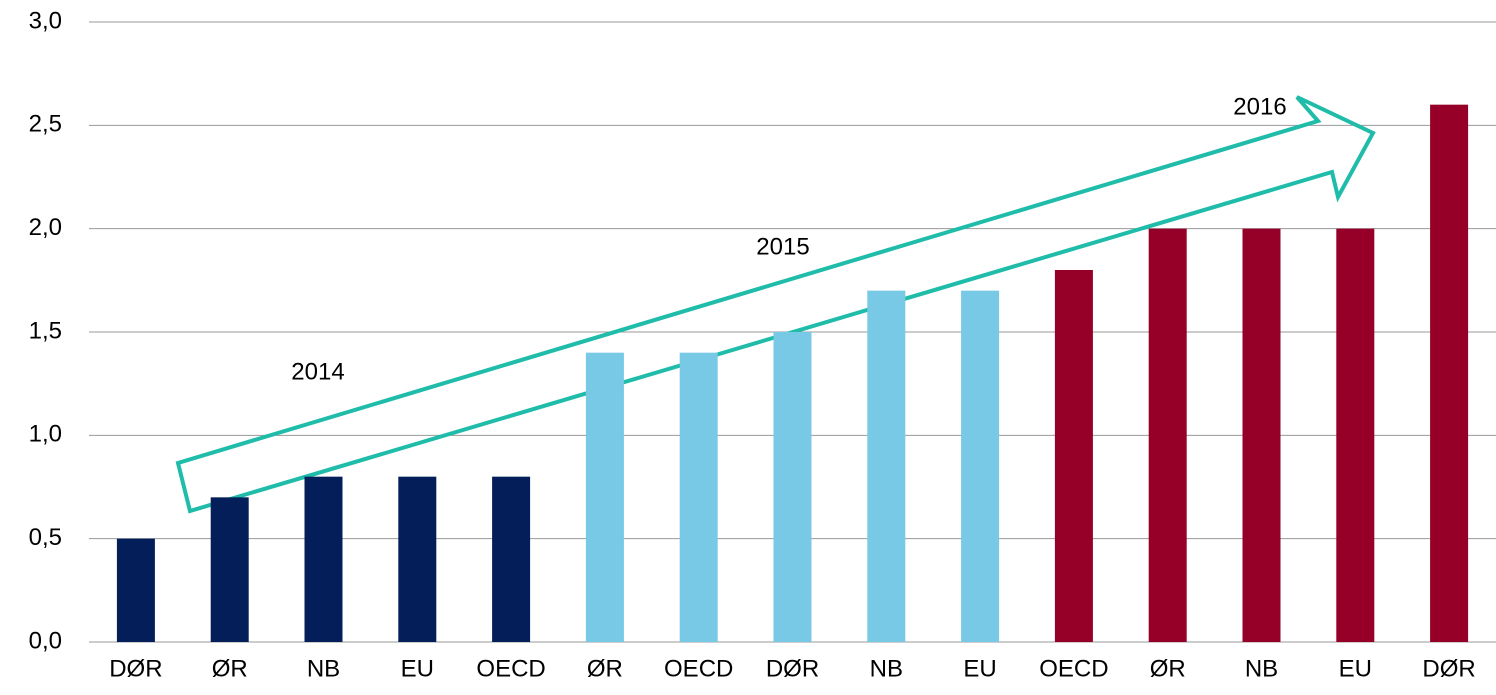 Image resolution: width=1496 pixels, height=695 pixels. What do you see at coordinates (45, 124) in the screenshot?
I see `y-tick-label: 2,5` at bounding box center [45, 124].